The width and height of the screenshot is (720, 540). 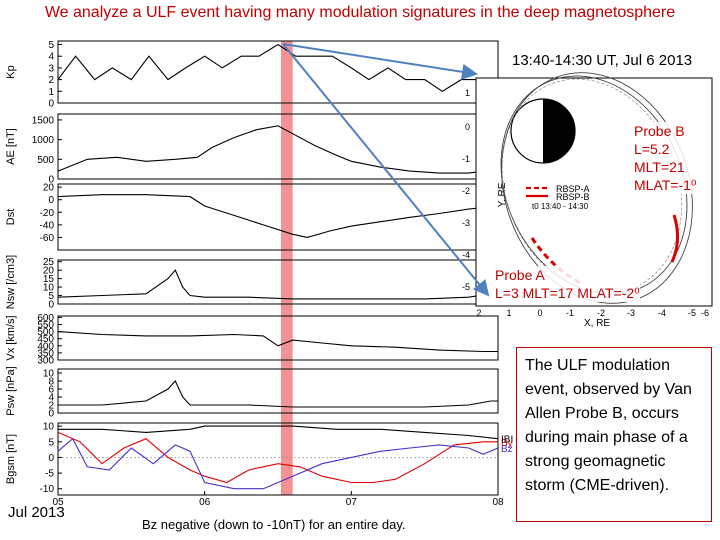 What do you see at coordinates (43, 140) in the screenshot?
I see `y-tick-label: 1000` at bounding box center [43, 140].